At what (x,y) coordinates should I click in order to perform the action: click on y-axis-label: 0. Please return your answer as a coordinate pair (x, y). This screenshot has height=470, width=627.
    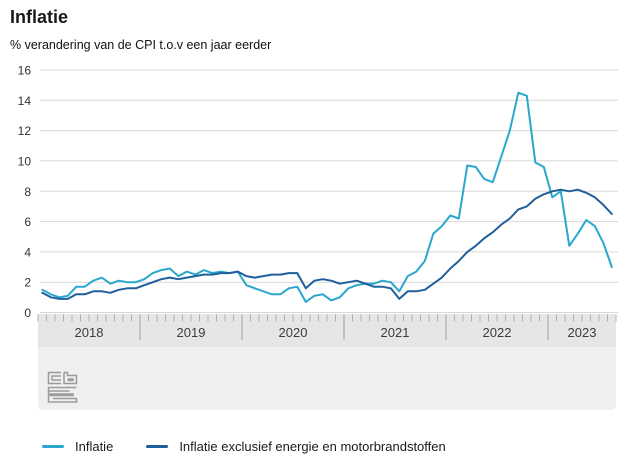
    Looking at the image, I should click on (27, 313).